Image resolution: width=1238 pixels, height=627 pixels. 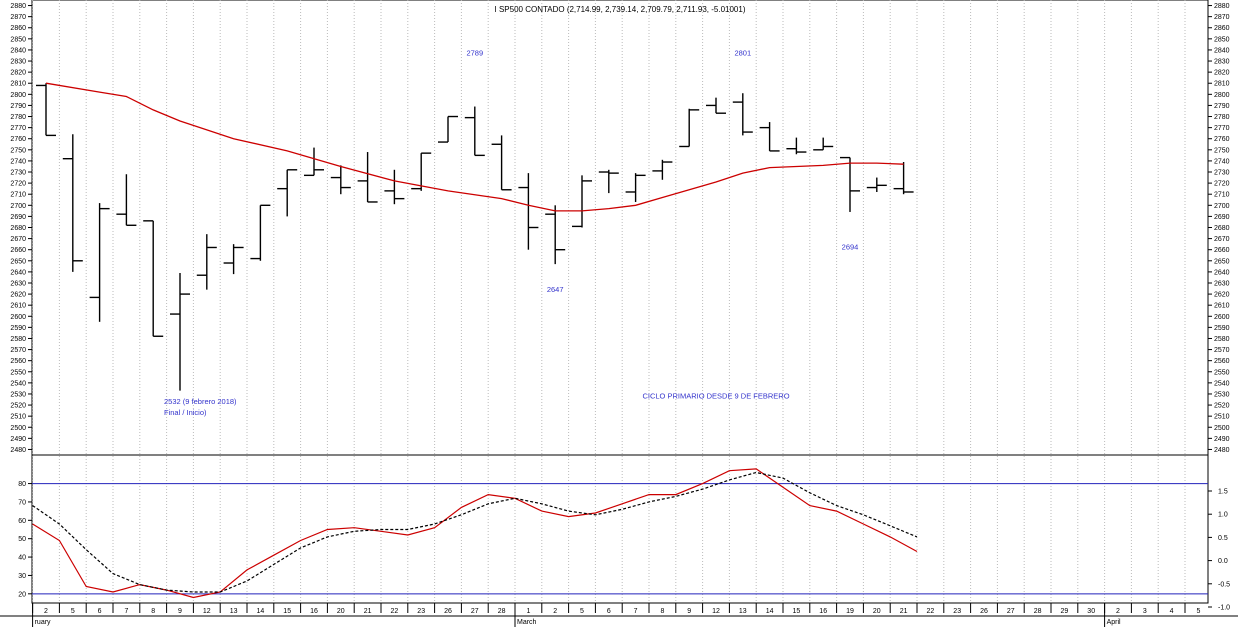 I want to click on y-tick-label-right: 2550, so click(x=1222, y=372).